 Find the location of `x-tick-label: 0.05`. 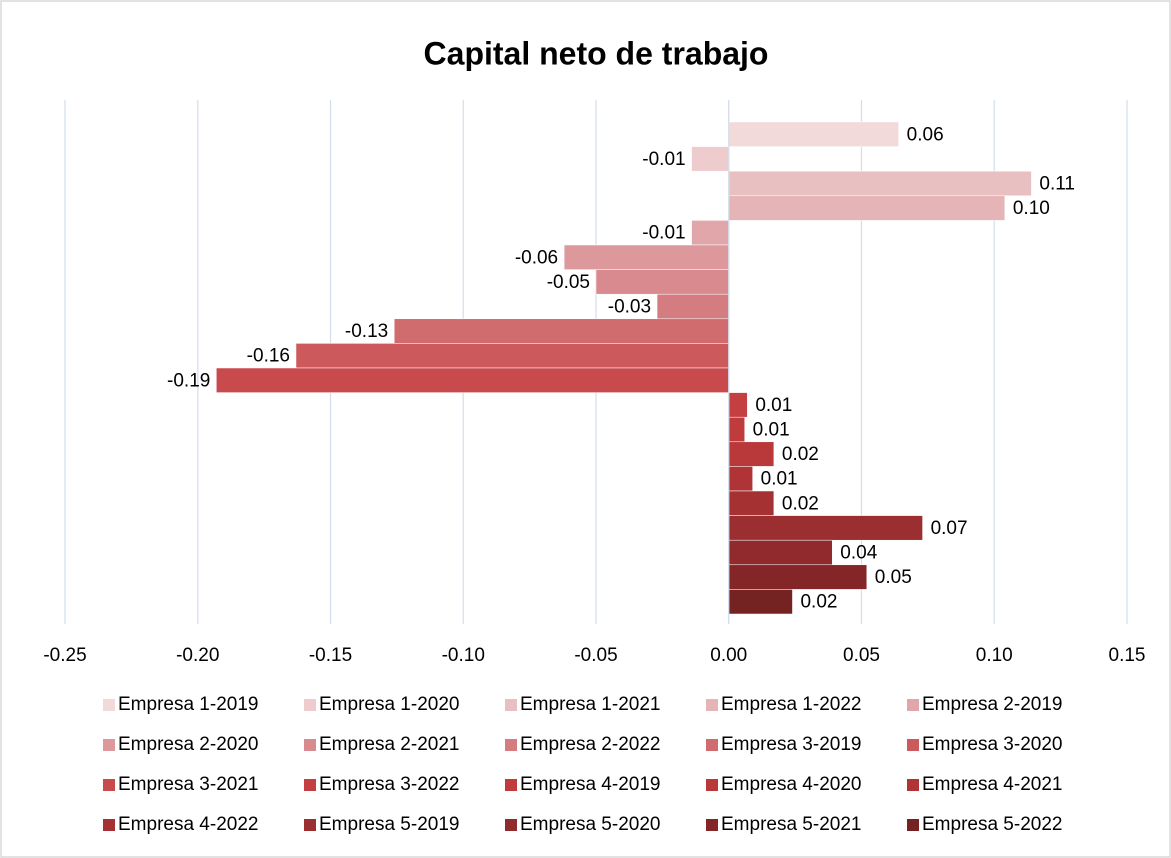

x-tick-label: 0.05 is located at coordinates (861, 655).